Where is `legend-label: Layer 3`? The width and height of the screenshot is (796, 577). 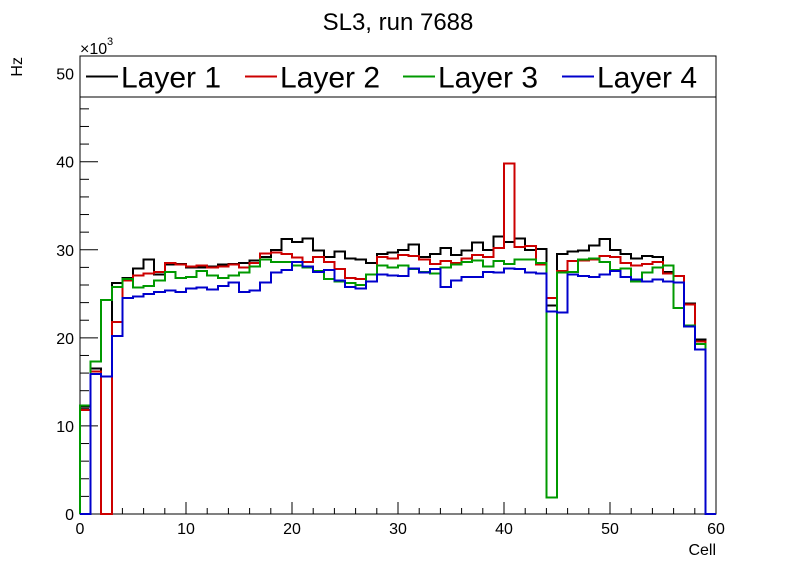 legend-label: Layer 3 is located at coordinates (488, 78).